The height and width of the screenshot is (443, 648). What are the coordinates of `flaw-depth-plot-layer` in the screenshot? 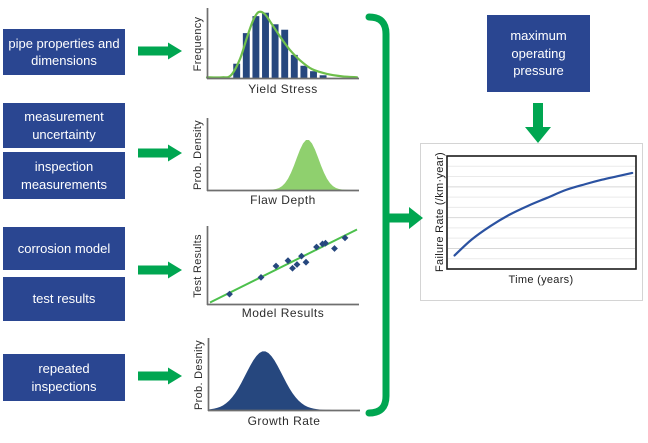 It's located at (282, 165).